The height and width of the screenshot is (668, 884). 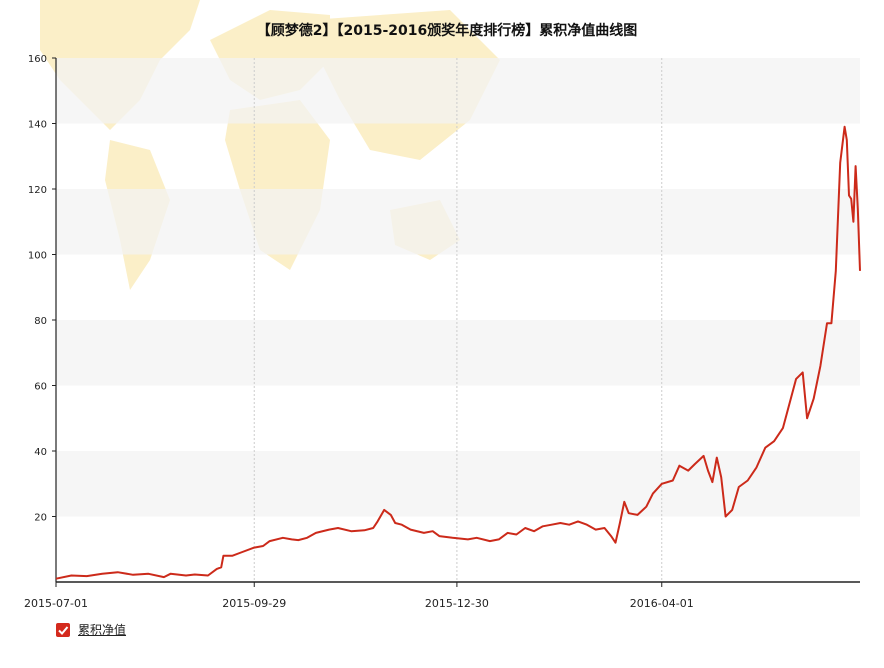 What do you see at coordinates (37, 190) in the screenshot?
I see `y-tick-label: 120` at bounding box center [37, 190].